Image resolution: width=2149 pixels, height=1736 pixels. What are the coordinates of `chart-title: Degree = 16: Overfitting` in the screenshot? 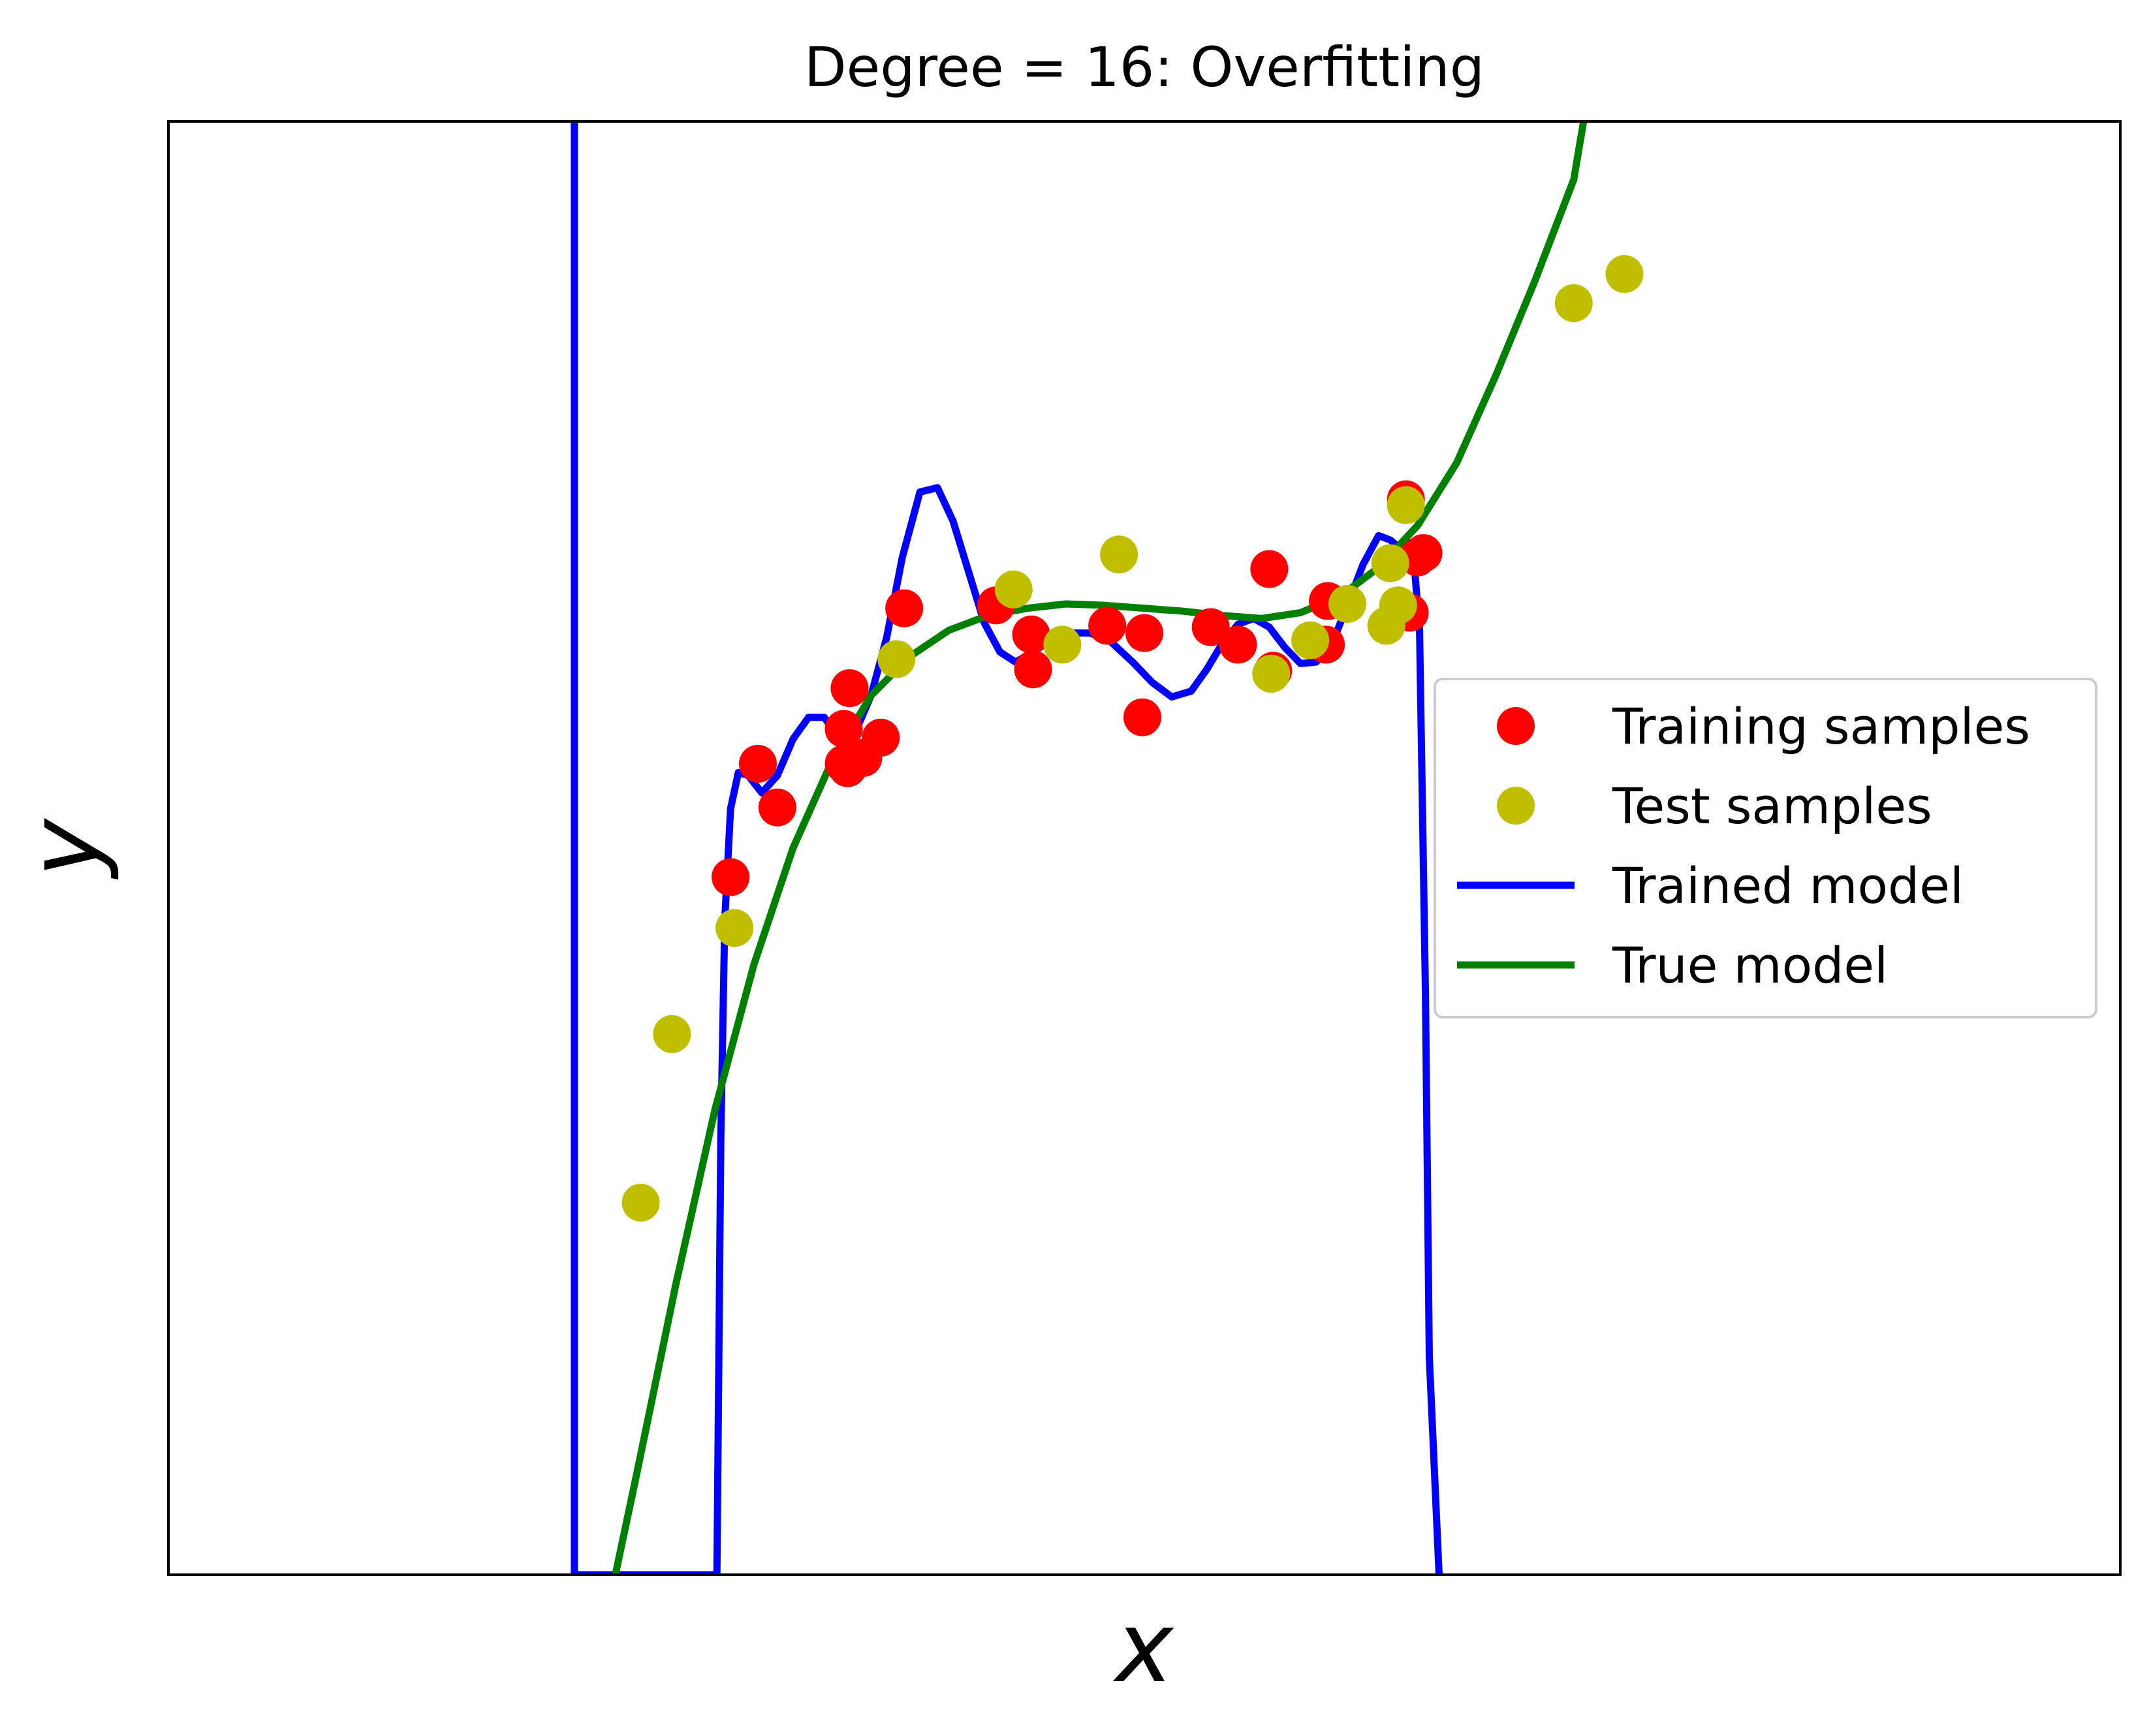 It's located at (1144, 67).